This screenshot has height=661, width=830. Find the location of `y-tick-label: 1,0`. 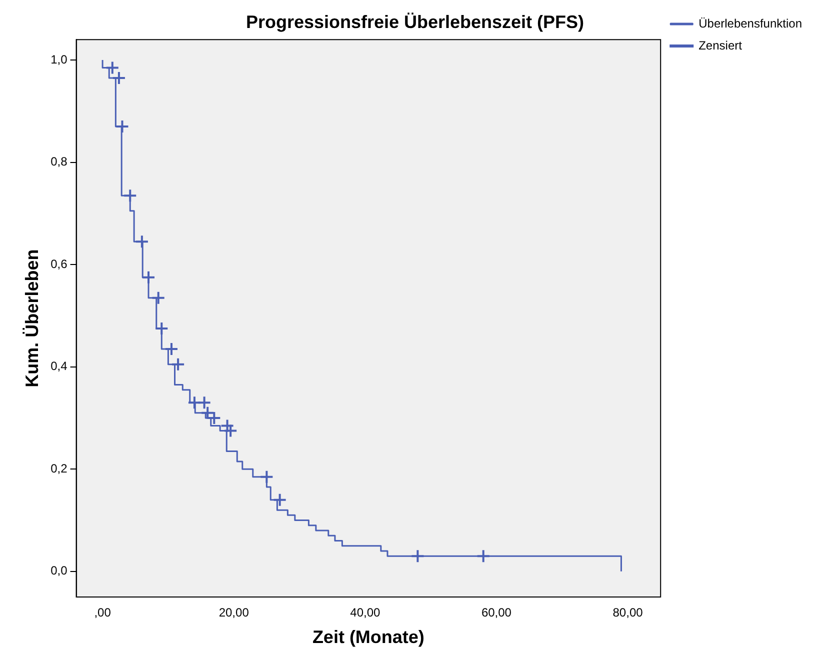

y-tick-label: 1,0 is located at coordinates (59, 59).